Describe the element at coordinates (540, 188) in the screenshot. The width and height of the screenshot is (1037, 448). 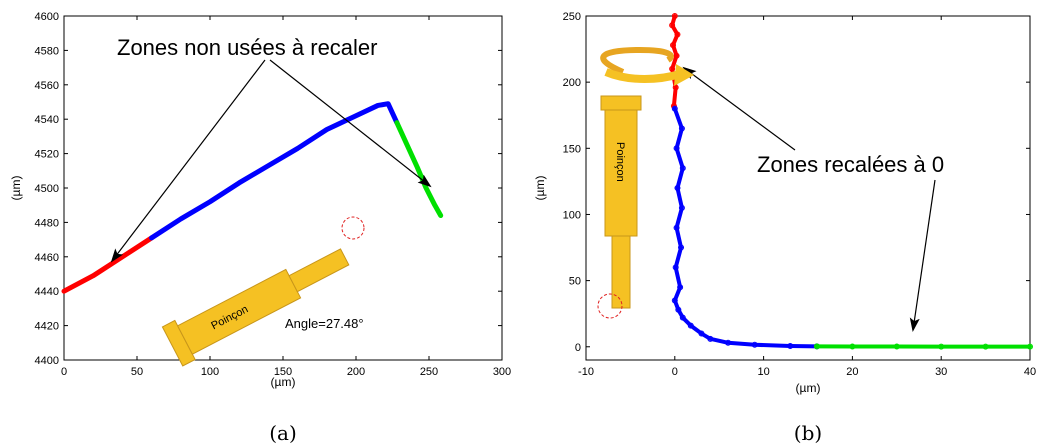
I see `y-axis-label-b: (µm)` at that location.